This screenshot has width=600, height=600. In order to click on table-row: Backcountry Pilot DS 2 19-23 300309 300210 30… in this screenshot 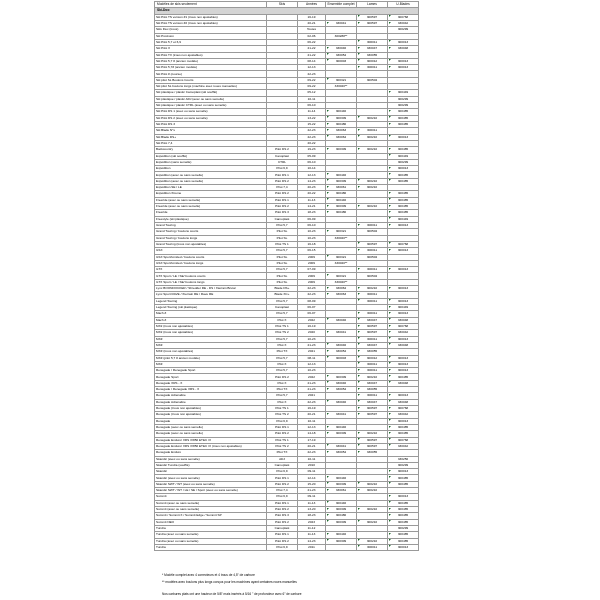, I will do `click(286, 150)`.